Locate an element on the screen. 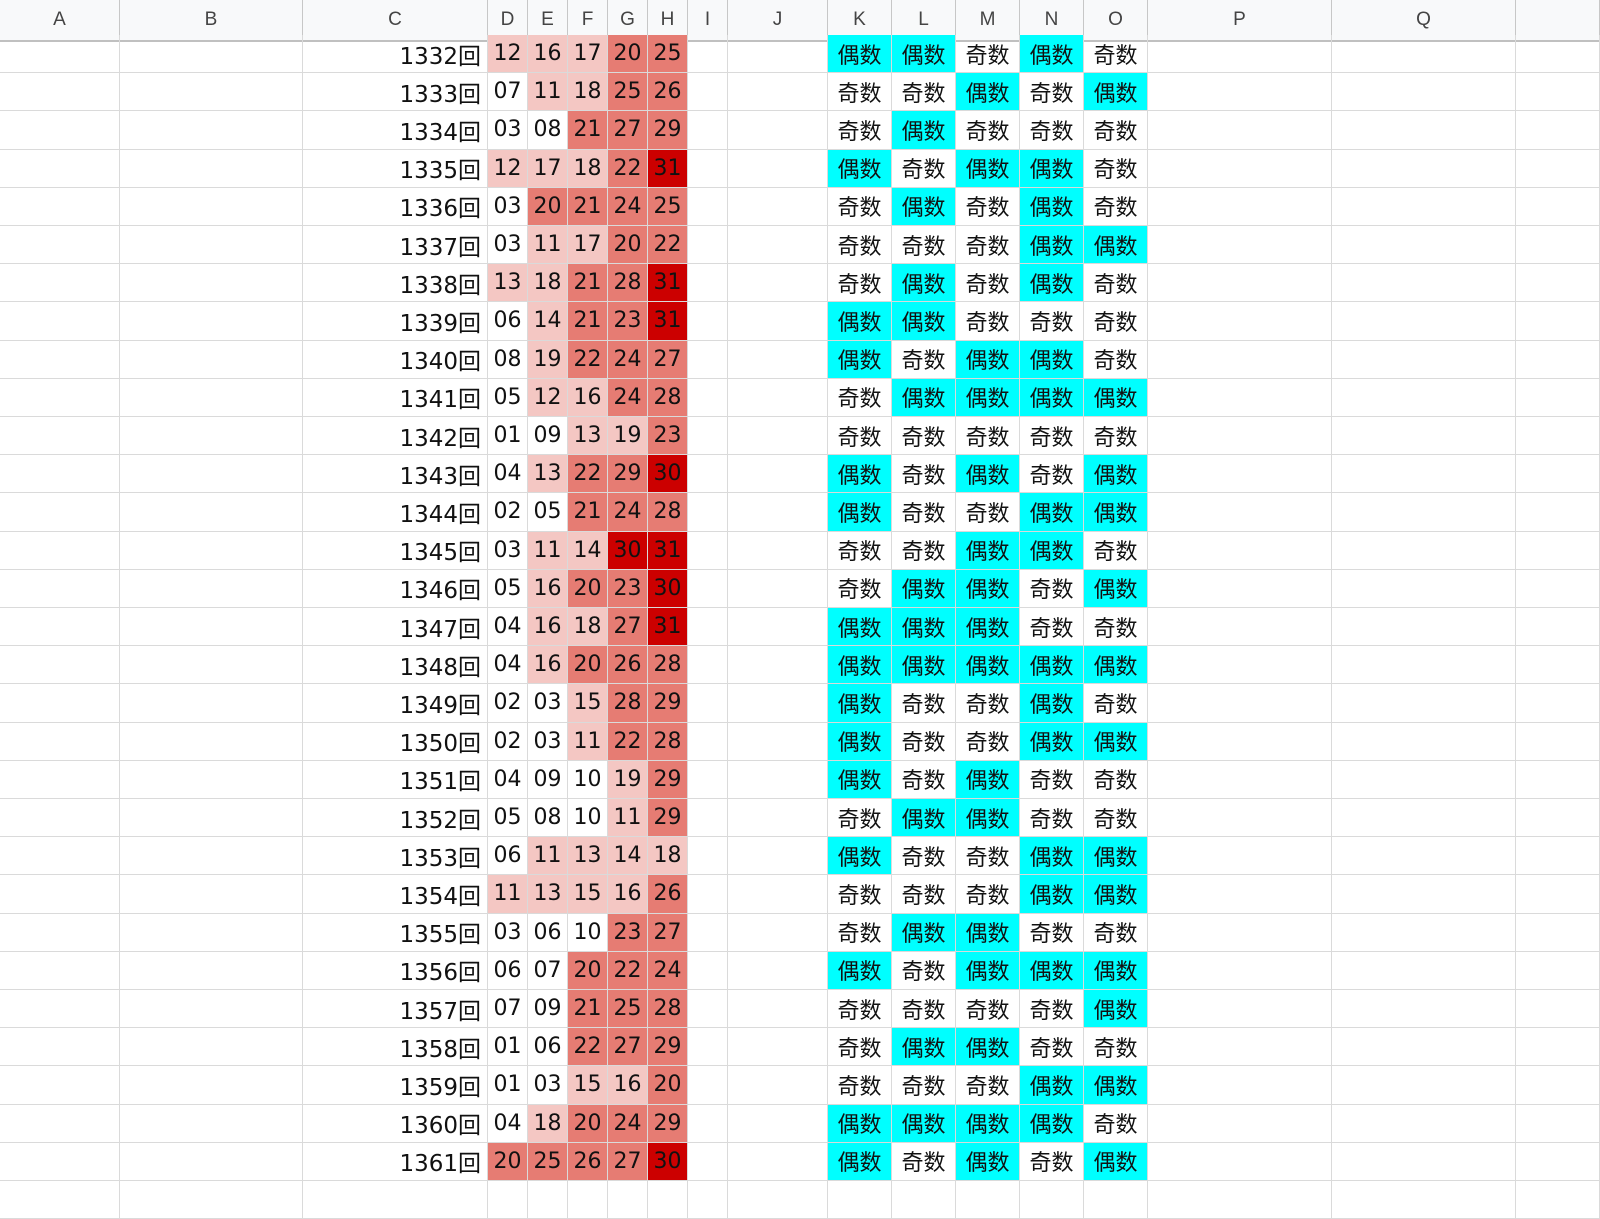 Image resolution: width=1600 pixels, height=1219 pixels. lottery-number-cell: 05 is located at coordinates (508, 397).